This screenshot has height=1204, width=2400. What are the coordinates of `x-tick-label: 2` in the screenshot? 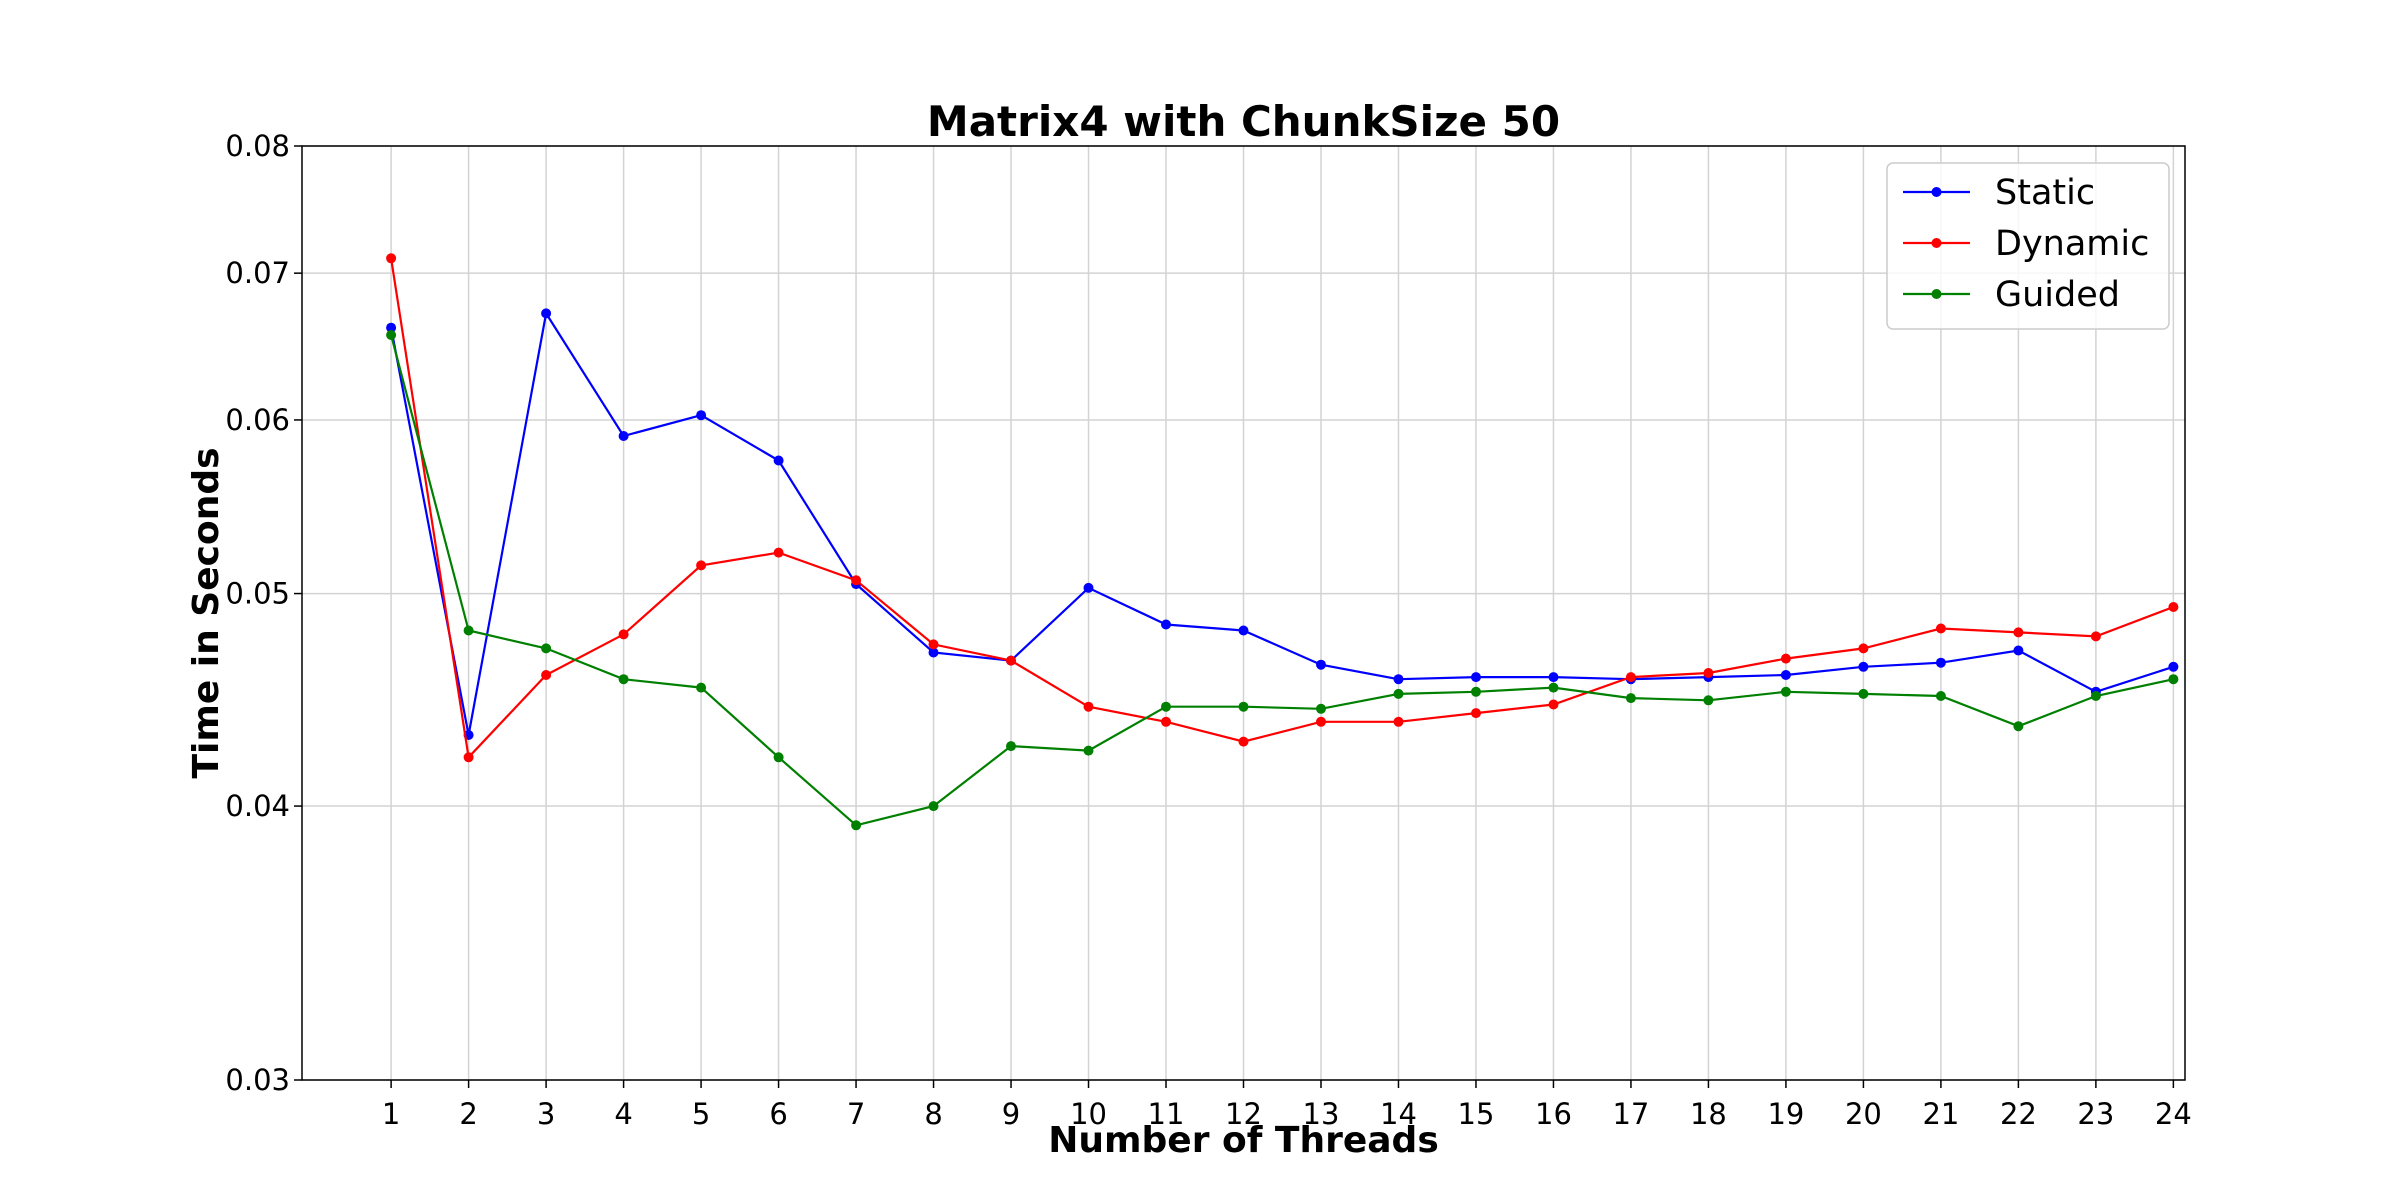 It's located at (468, 1114).